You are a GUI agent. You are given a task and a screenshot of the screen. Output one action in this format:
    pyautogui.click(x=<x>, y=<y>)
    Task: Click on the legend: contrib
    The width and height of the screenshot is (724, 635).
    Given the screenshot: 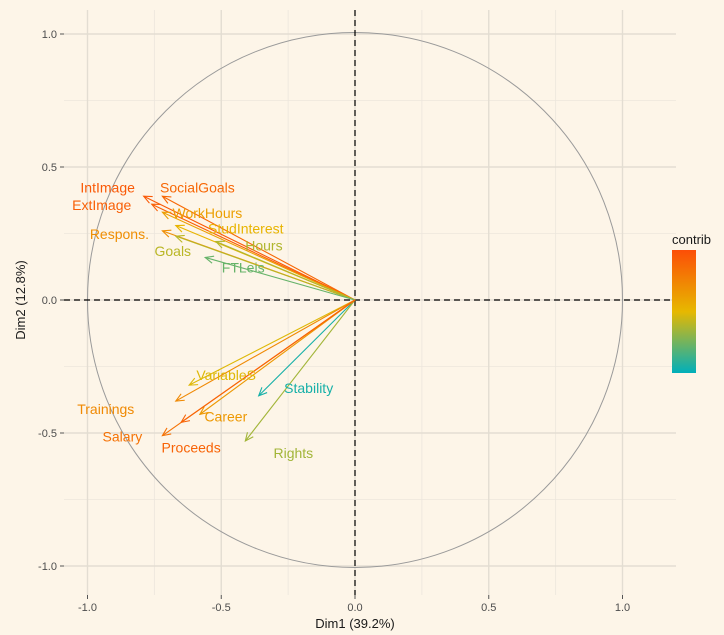 What is the action you would take?
    pyautogui.click(x=691, y=302)
    